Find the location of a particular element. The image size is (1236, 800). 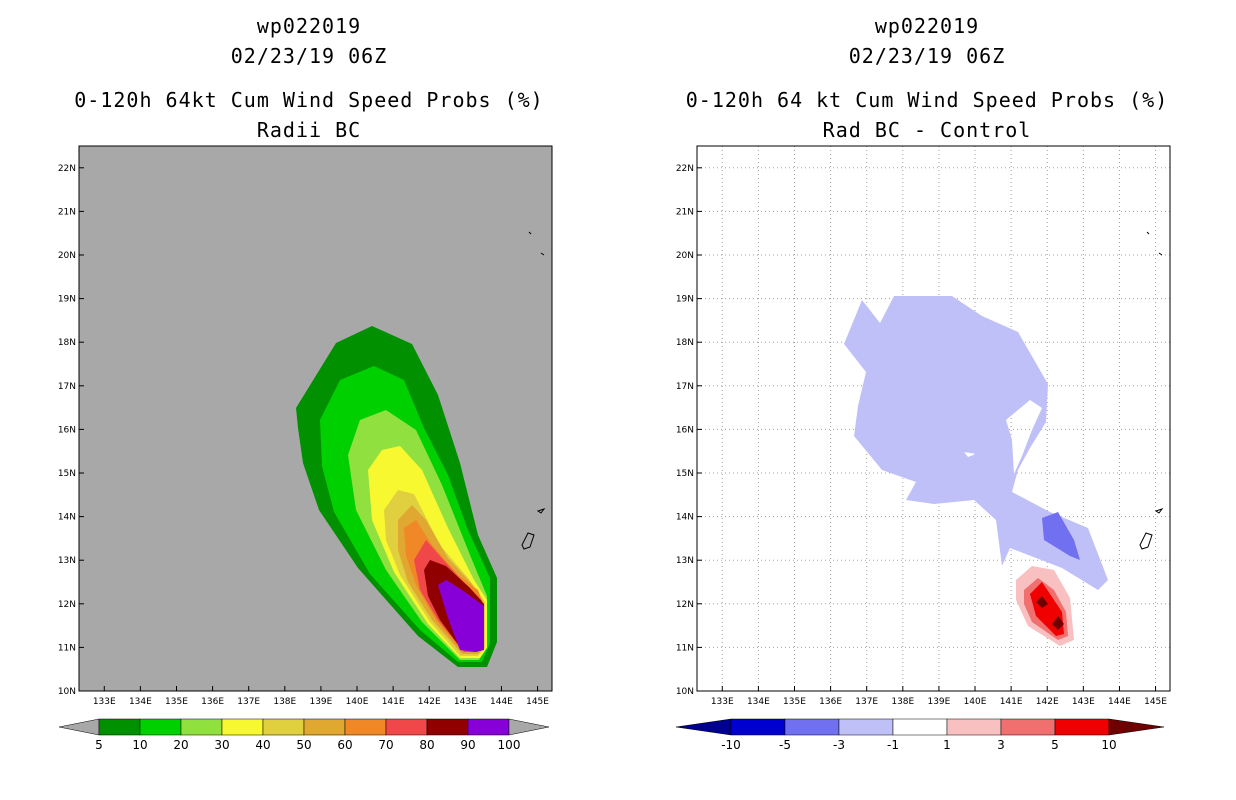

legend-label: 20 is located at coordinates (180, 745).